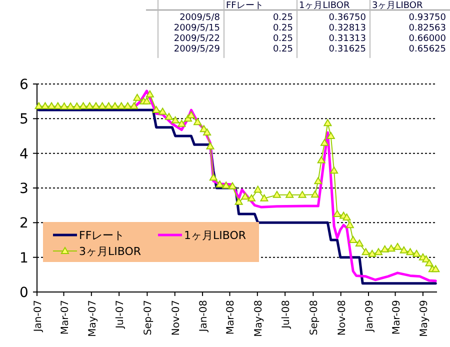 The width and height of the screenshot is (450, 347). Describe the element at coordinates (65, 317) in the screenshot. I see `x-tick-label: Mar-07` at that location.